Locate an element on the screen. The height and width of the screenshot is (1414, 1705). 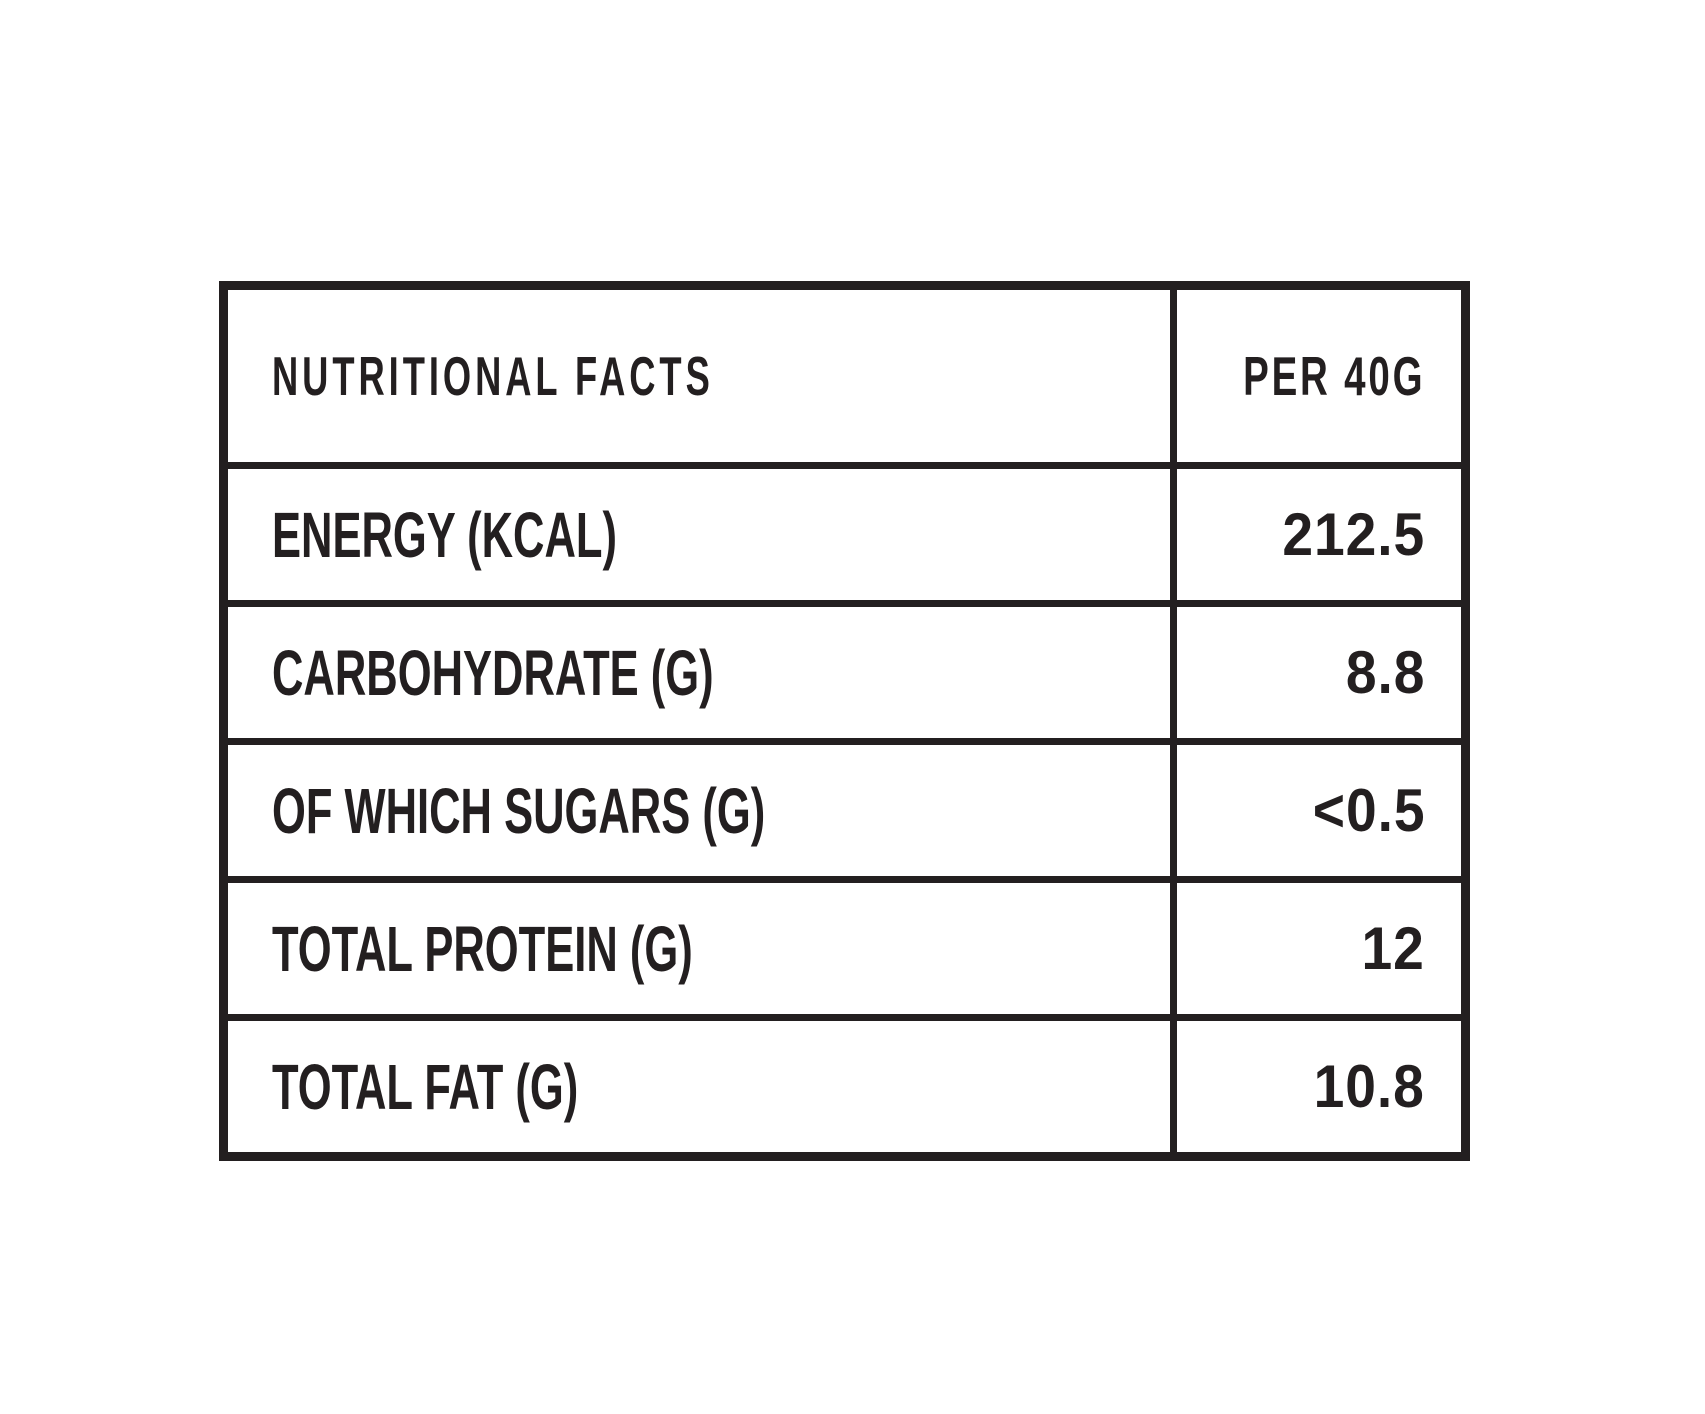
row-label: ENERGY (KCAL) is located at coordinates (444, 534).